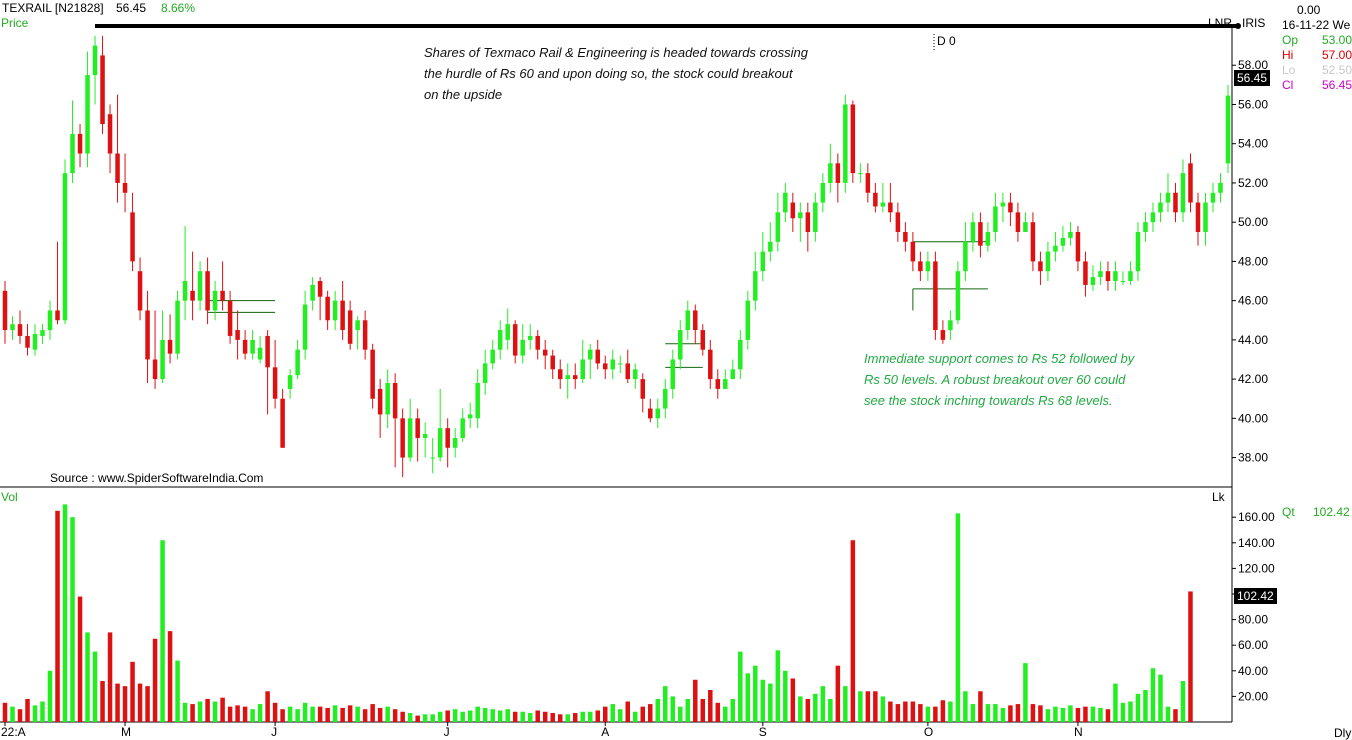 The width and height of the screenshot is (1352, 740). I want to click on side-value-top: 0.00, so click(1309, 10).